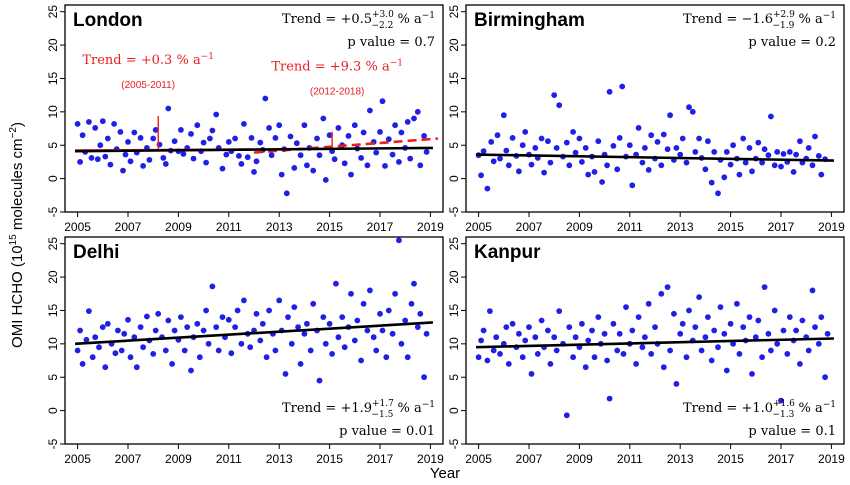 The width and height of the screenshot is (850, 485). Describe the element at coordinates (579, 459) in the screenshot. I see `x-tick-label: 2009` at that location.